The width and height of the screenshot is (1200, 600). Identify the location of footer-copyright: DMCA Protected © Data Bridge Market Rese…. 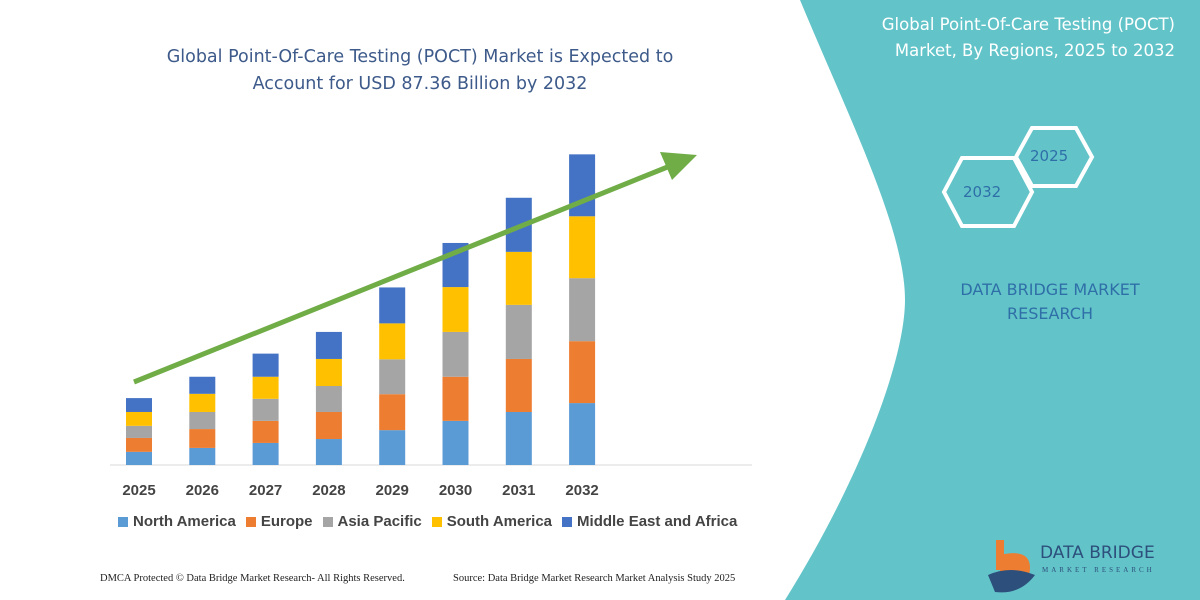
(252, 578).